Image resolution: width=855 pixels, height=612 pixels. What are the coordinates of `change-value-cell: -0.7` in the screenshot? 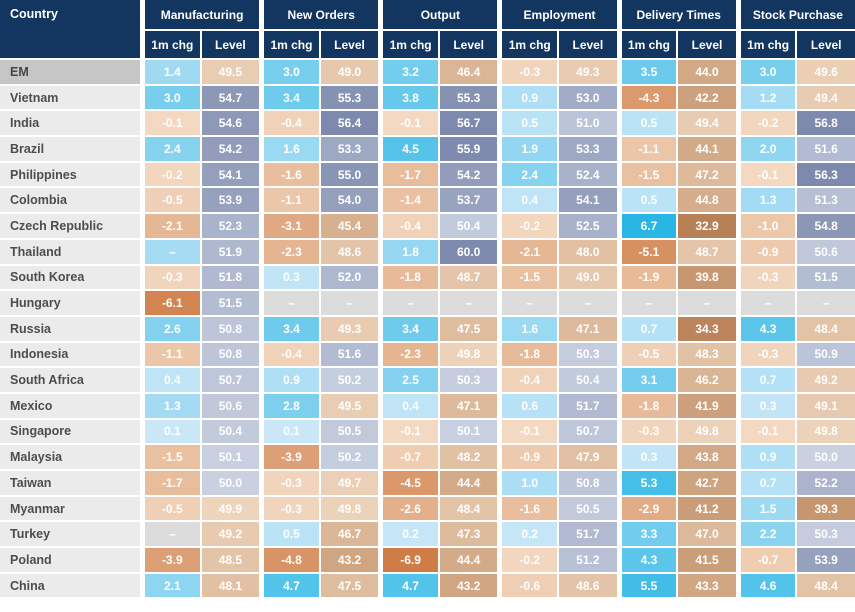 It's located at (409, 457).